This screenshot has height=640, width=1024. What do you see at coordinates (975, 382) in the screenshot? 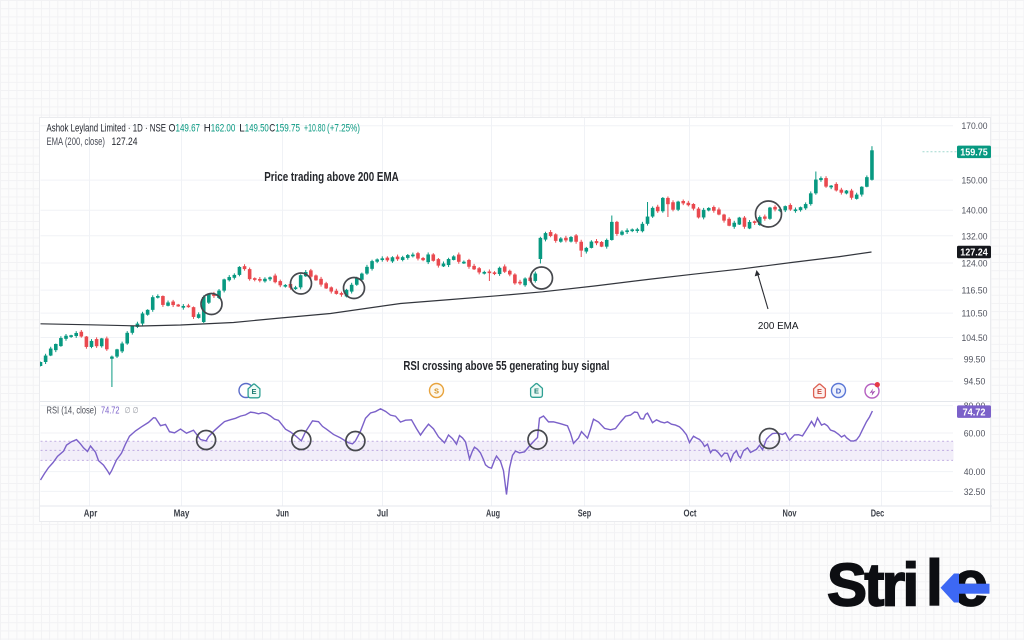
I see `svg-text: 94.50` at bounding box center [975, 382].